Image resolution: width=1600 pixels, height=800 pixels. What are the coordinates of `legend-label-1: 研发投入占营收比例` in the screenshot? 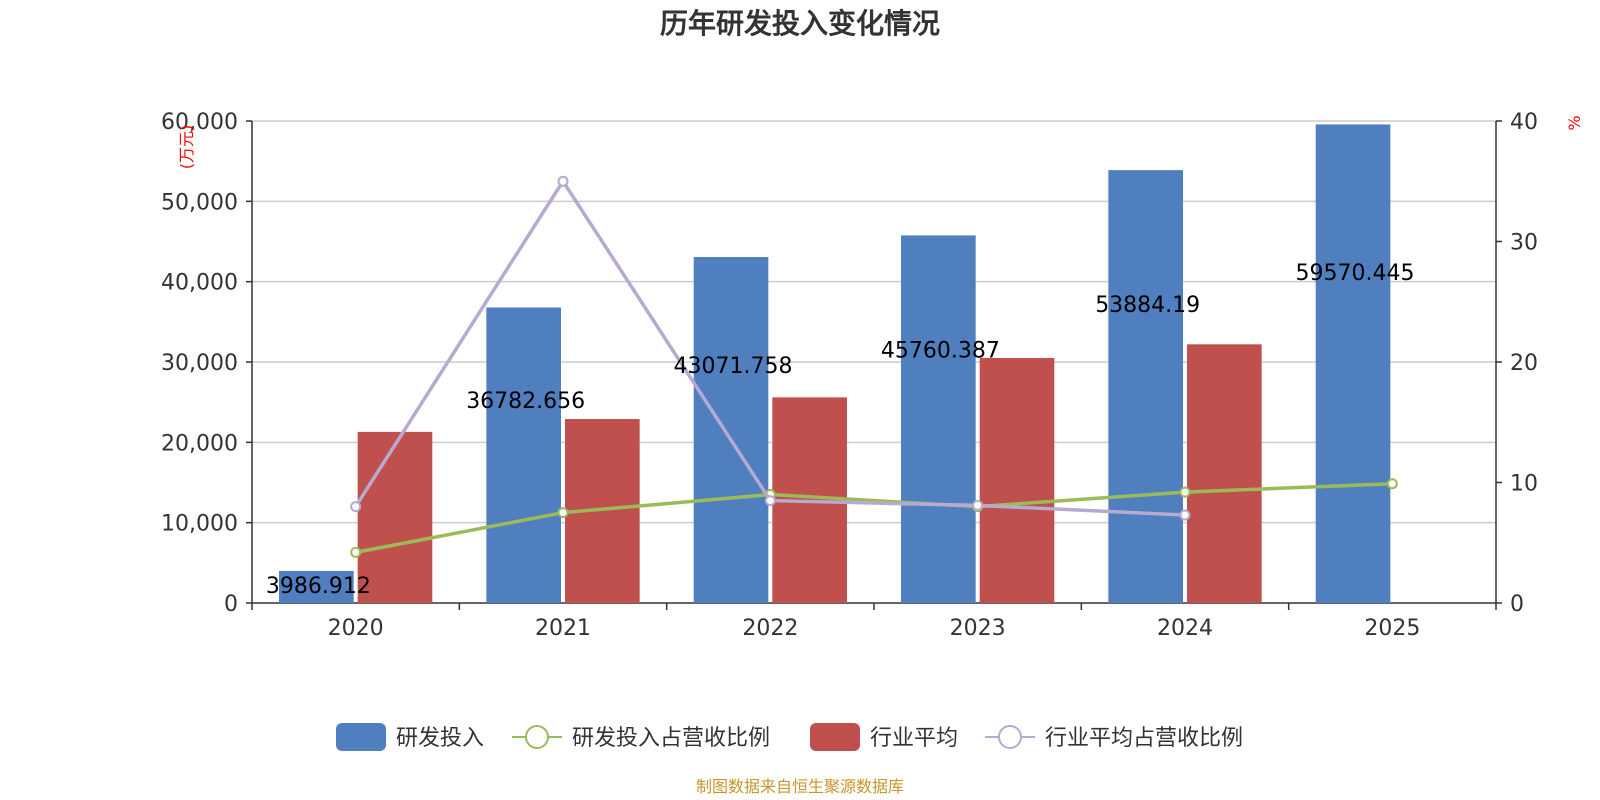 It's located at (671, 738).